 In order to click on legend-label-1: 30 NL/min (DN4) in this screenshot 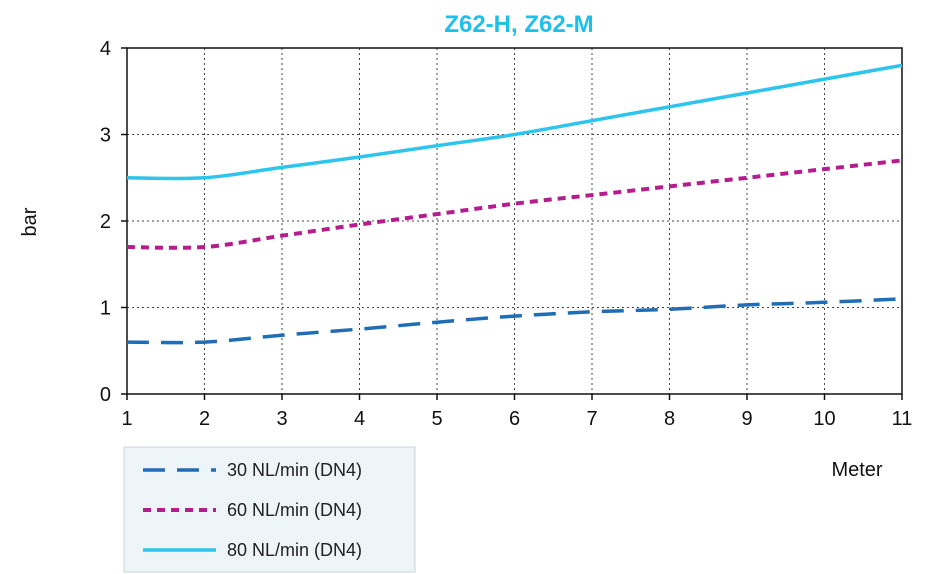, I will do `click(294, 470)`.